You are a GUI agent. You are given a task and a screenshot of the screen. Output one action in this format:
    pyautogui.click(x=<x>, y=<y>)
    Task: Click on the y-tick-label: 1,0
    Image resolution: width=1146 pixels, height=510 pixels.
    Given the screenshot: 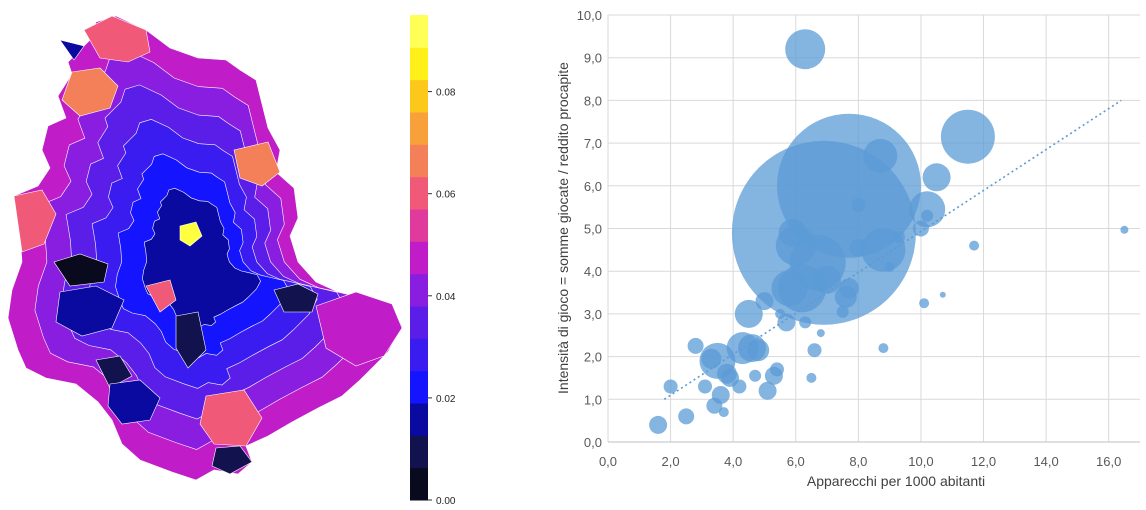 What is the action you would take?
    pyautogui.click(x=593, y=399)
    